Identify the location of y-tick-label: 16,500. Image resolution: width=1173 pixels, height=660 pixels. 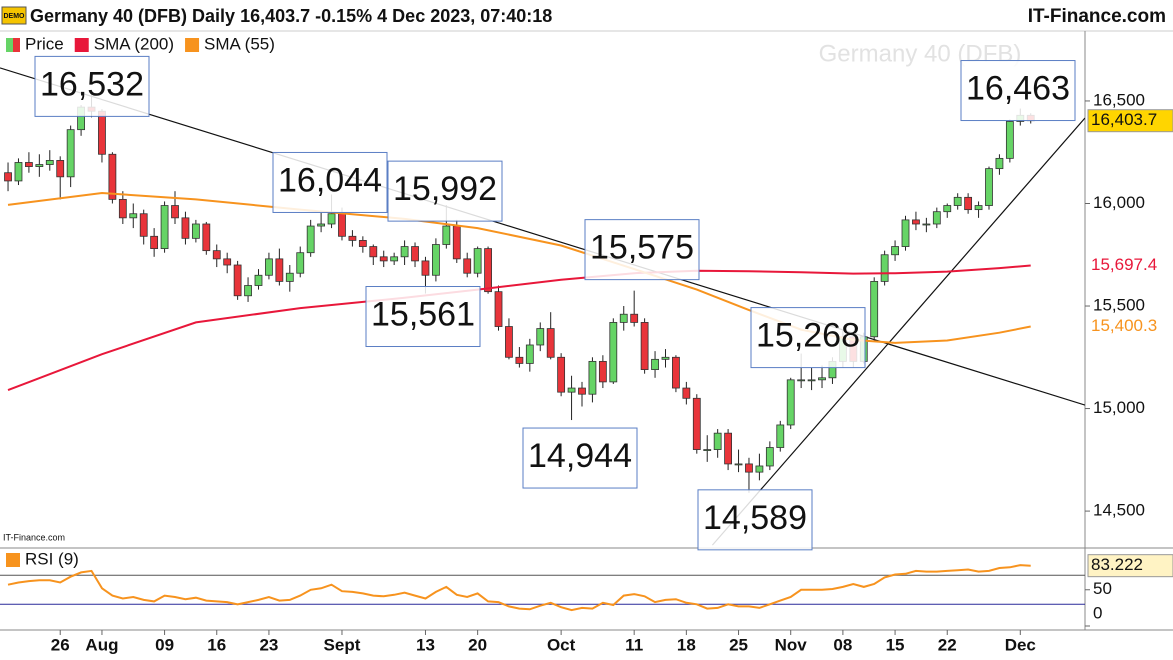
(1119, 99).